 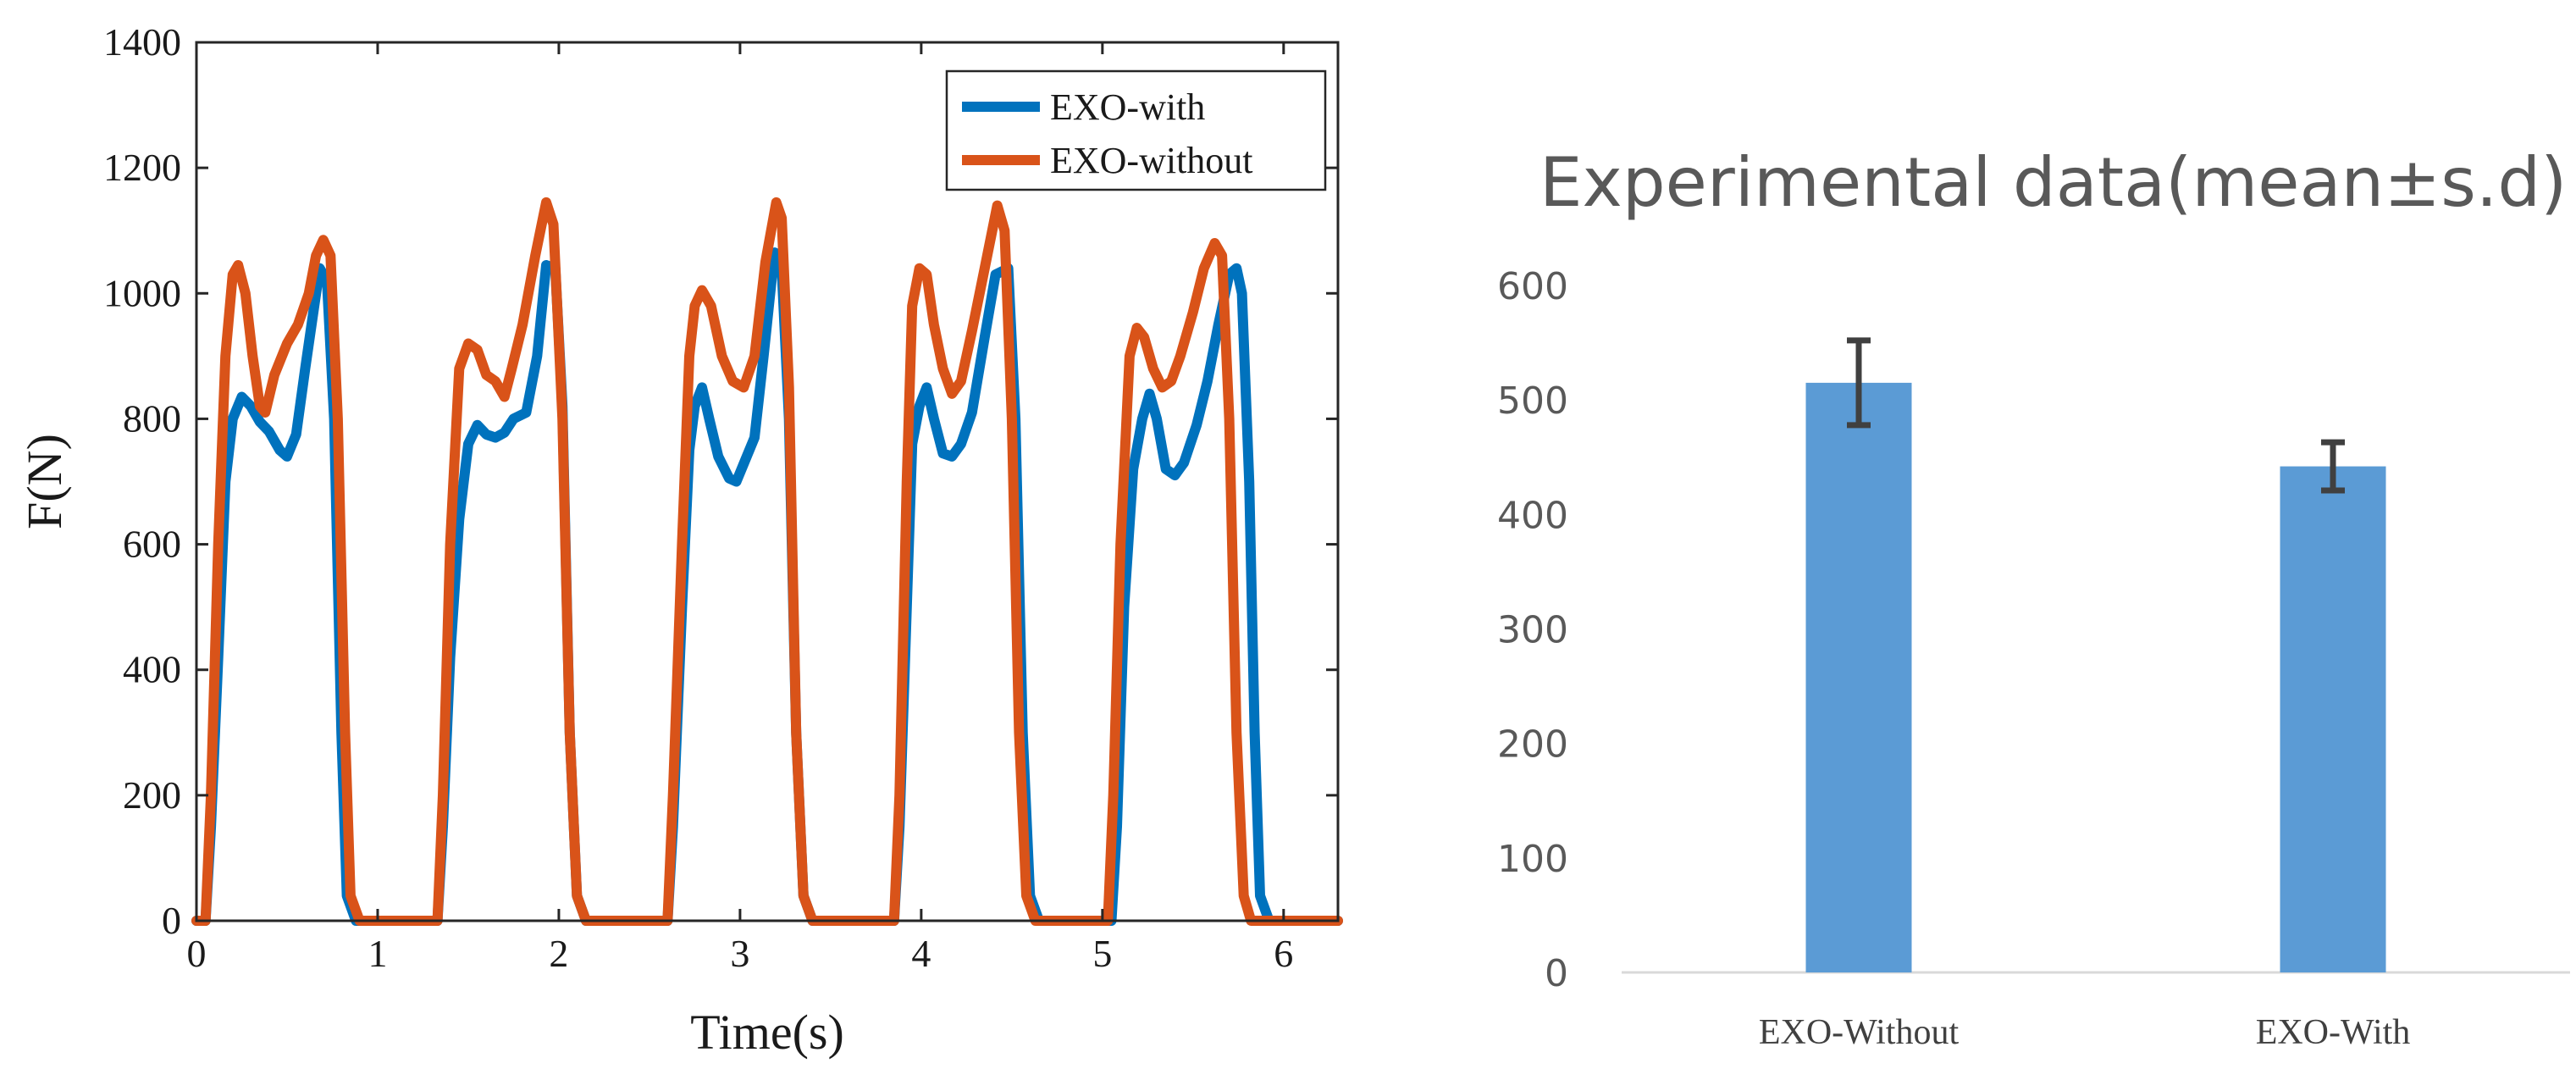 What do you see at coordinates (2333, 1032) in the screenshot?
I see `bar-category-label: EXO-With` at bounding box center [2333, 1032].